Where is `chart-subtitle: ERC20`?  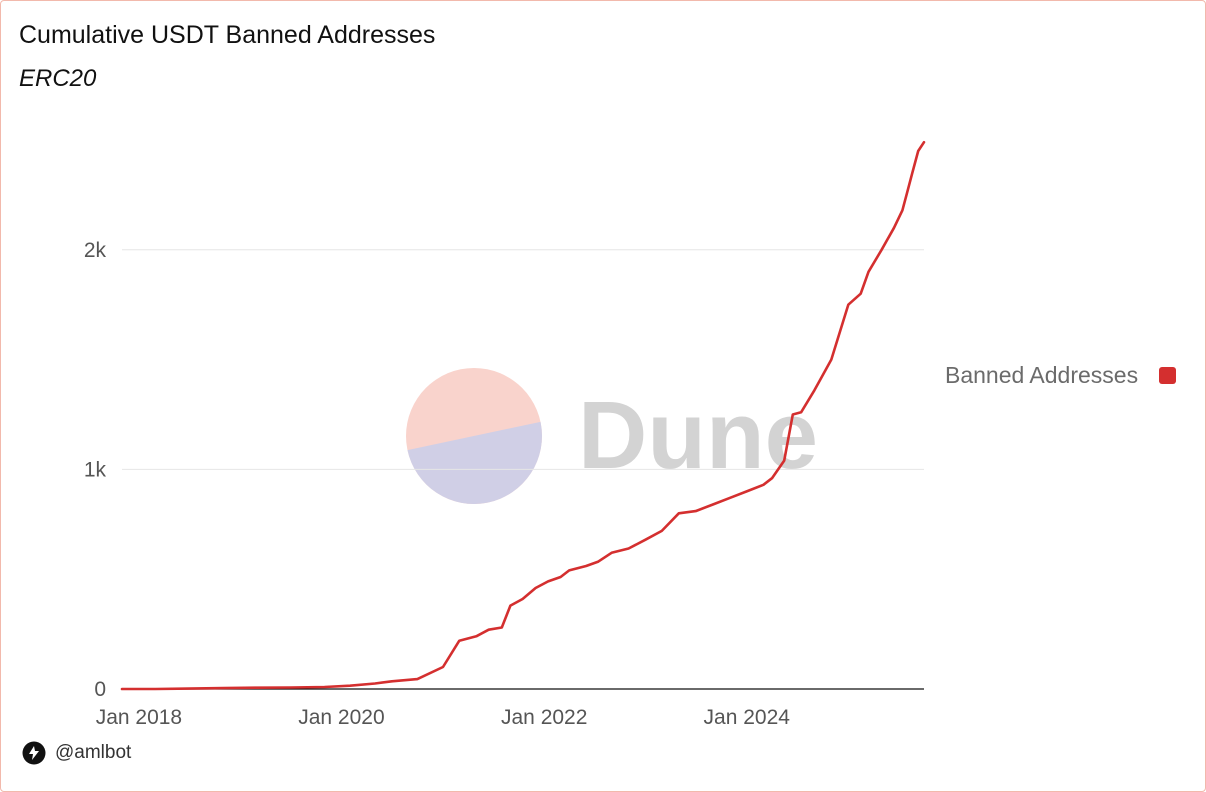 chart-subtitle: ERC20 is located at coordinates (58, 78).